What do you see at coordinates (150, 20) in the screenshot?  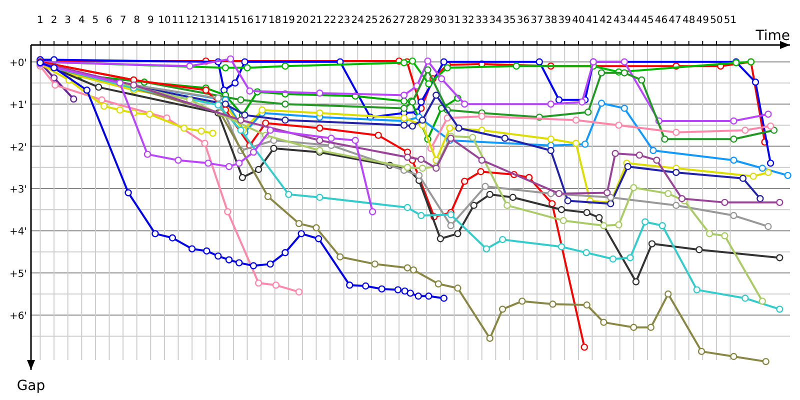 I see `x-tick-label: 9` at bounding box center [150, 20].